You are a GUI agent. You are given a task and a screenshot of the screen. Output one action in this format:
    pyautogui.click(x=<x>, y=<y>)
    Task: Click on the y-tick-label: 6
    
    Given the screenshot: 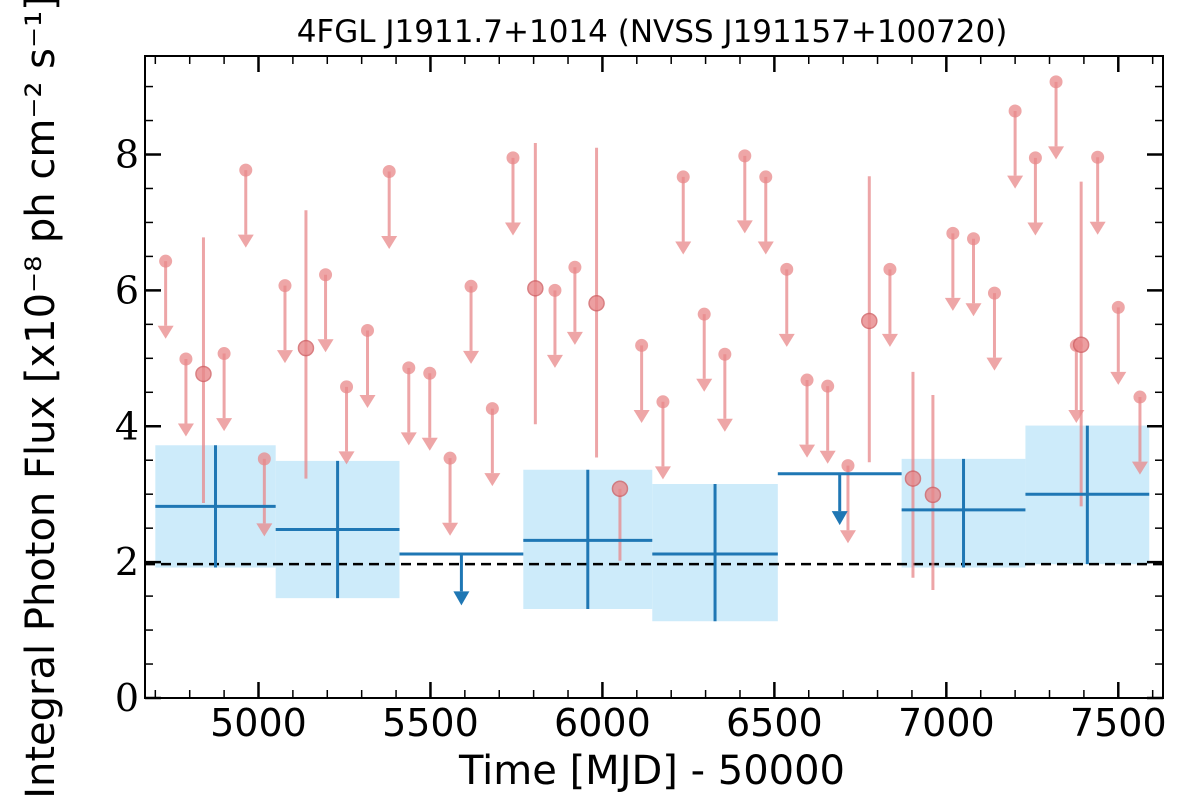 What is the action you would take?
    pyautogui.click(x=127, y=290)
    